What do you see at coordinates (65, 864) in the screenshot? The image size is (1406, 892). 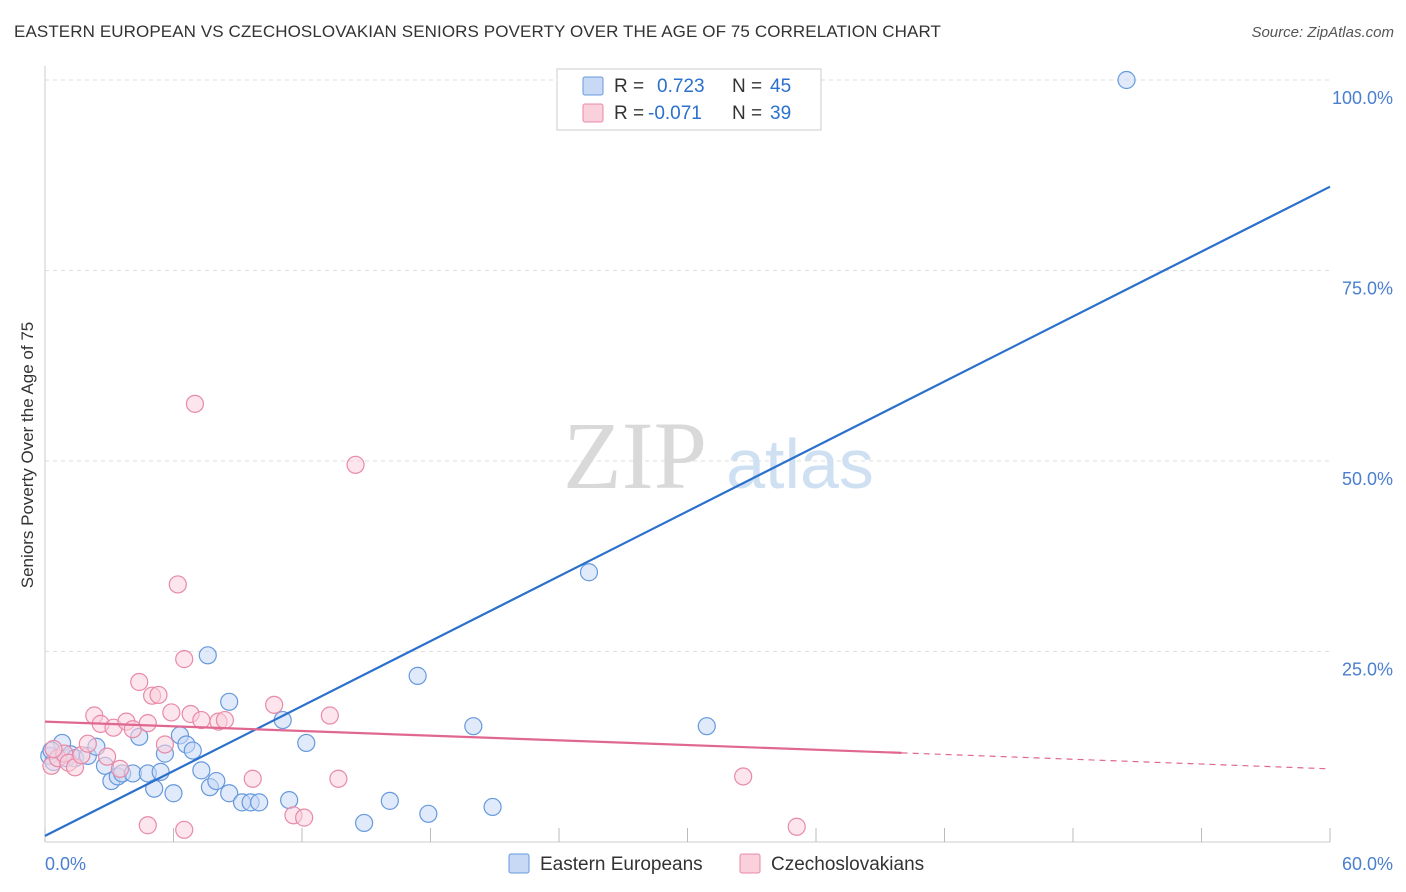 I see `x-tick-label: 0.0%` at bounding box center [65, 864].